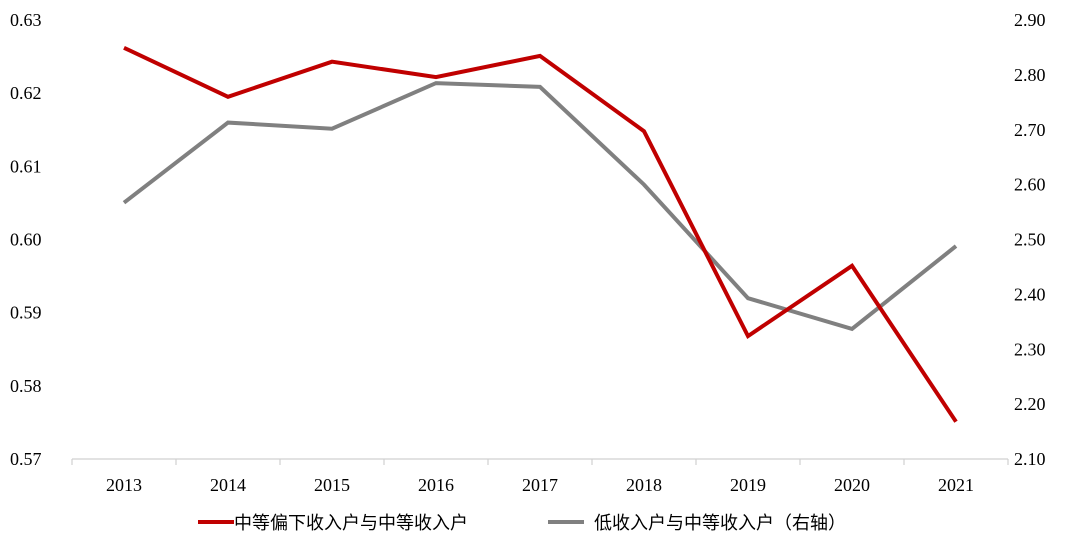 The width and height of the screenshot is (1080, 551). What do you see at coordinates (1030, 294) in the screenshot?
I see `right-axis-tick-label: 2.40` at bounding box center [1030, 294].